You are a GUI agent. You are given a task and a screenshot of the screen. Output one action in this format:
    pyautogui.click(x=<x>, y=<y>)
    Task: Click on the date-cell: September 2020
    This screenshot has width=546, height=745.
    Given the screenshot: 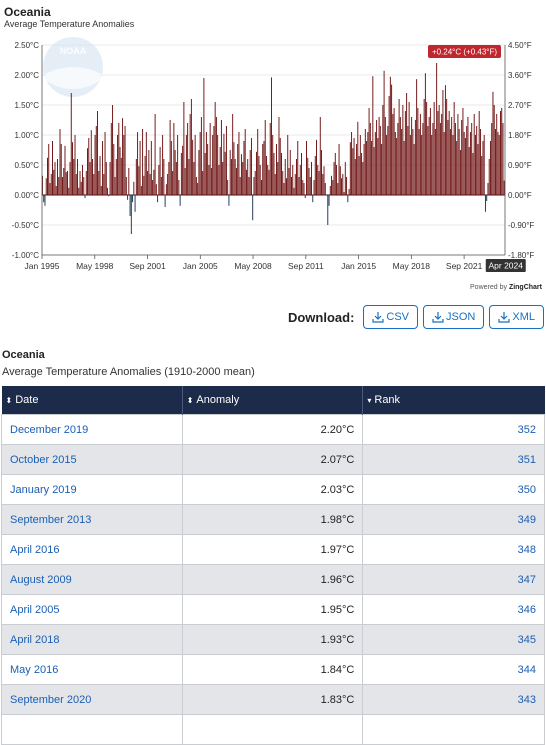 What is the action you would take?
    pyautogui.click(x=92, y=699)
    